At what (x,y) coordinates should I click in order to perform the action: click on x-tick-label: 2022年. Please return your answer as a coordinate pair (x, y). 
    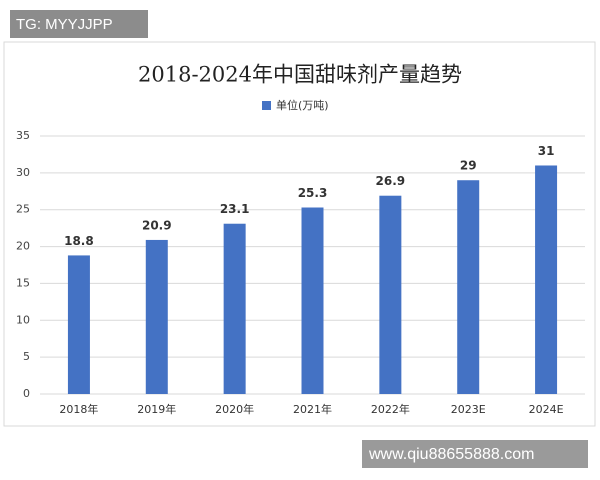
    Looking at the image, I should click on (390, 409).